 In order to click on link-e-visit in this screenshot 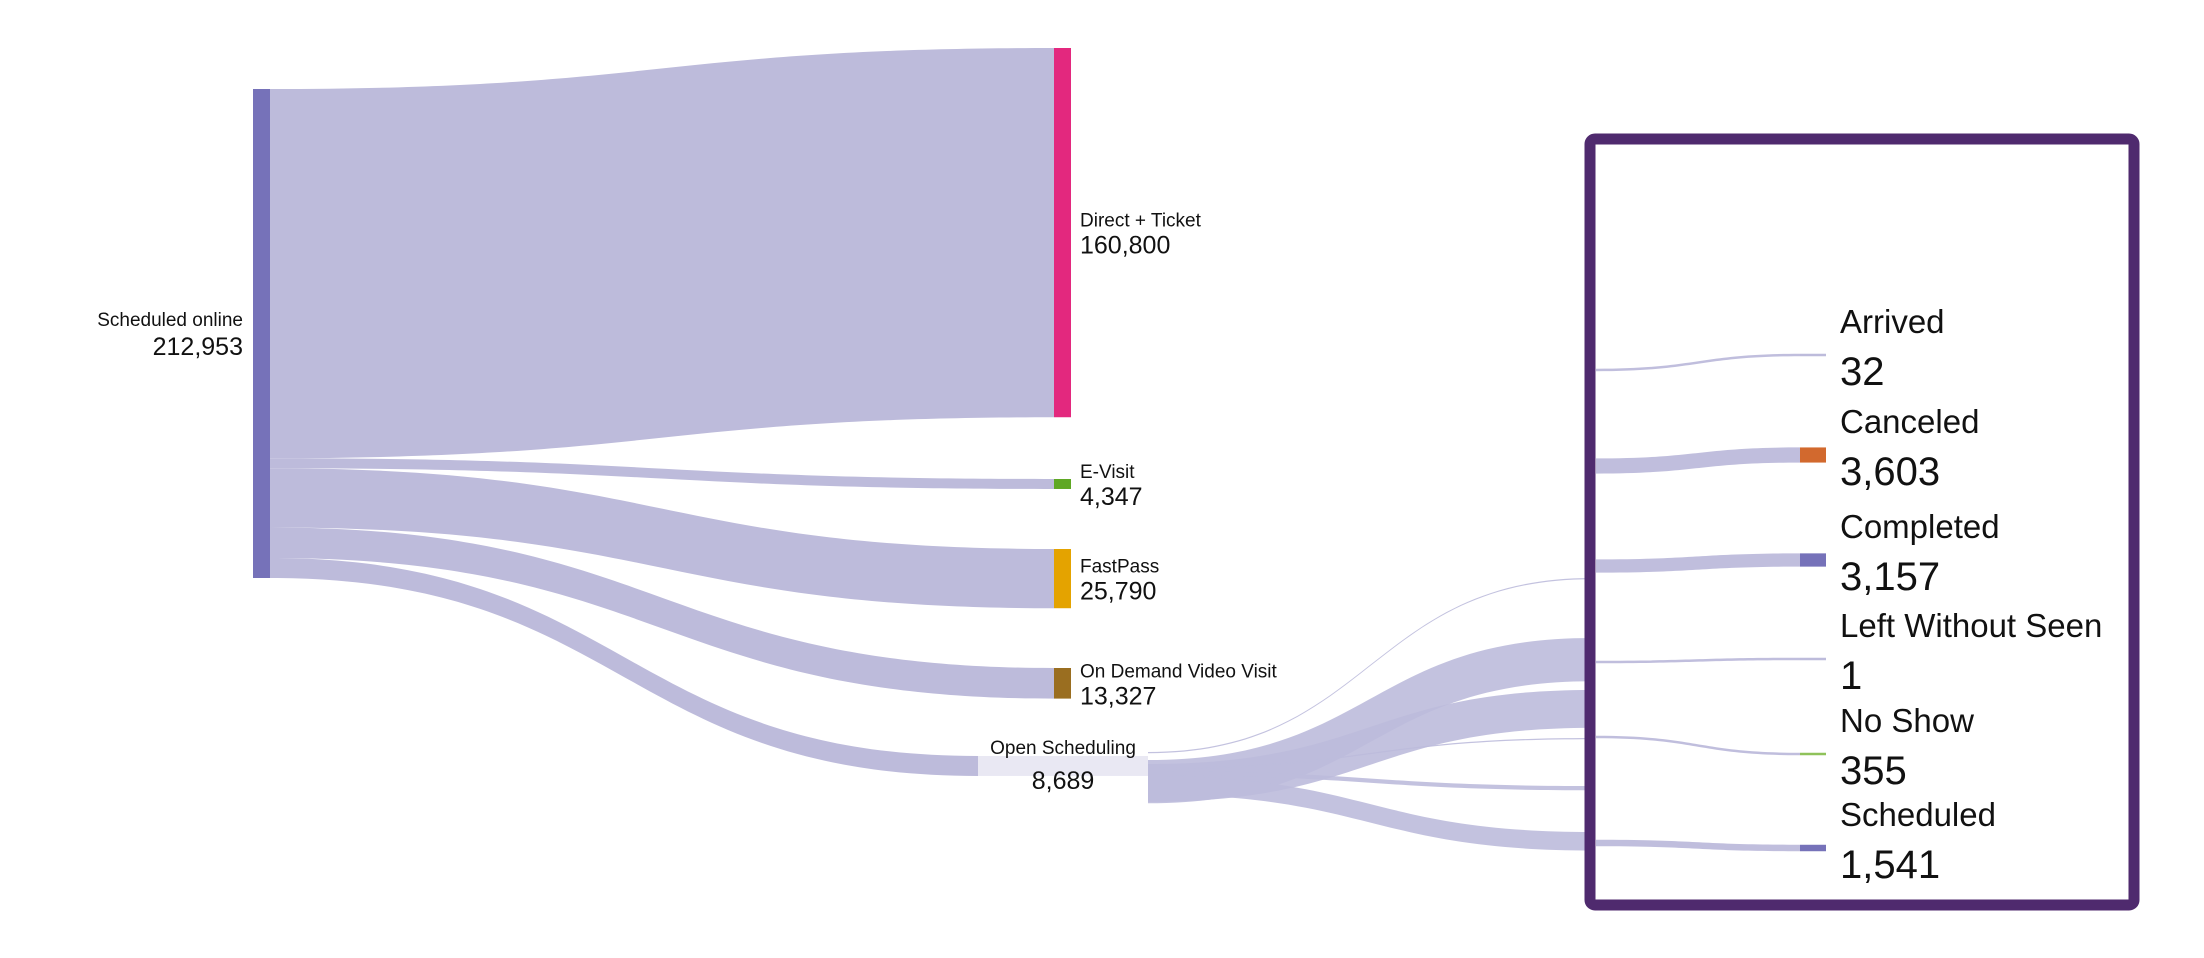, I will do `click(662, 473)`.